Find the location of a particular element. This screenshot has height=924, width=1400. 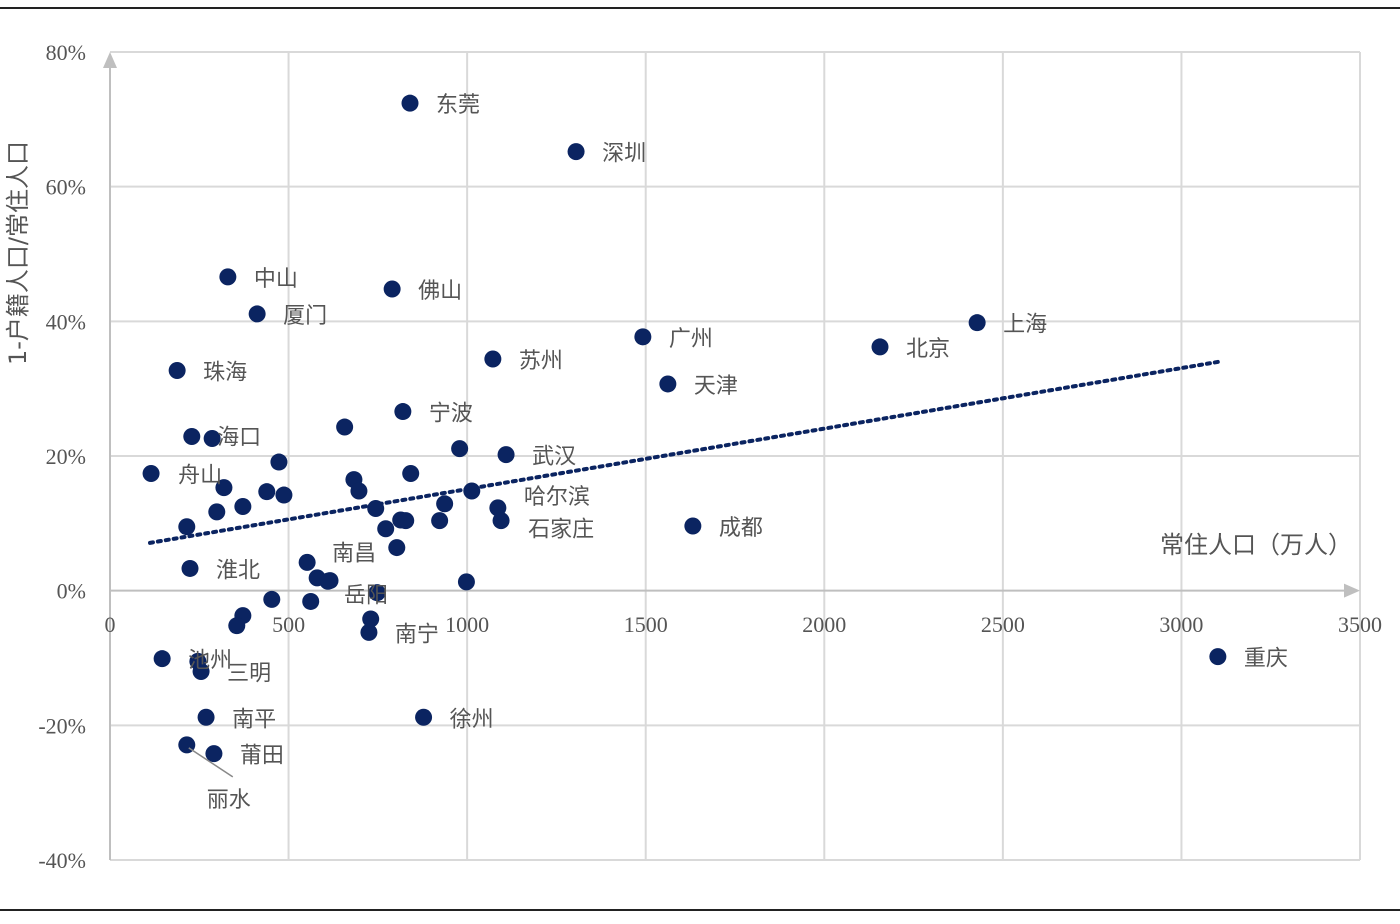

point-label: 石家庄 is located at coordinates (561, 530).